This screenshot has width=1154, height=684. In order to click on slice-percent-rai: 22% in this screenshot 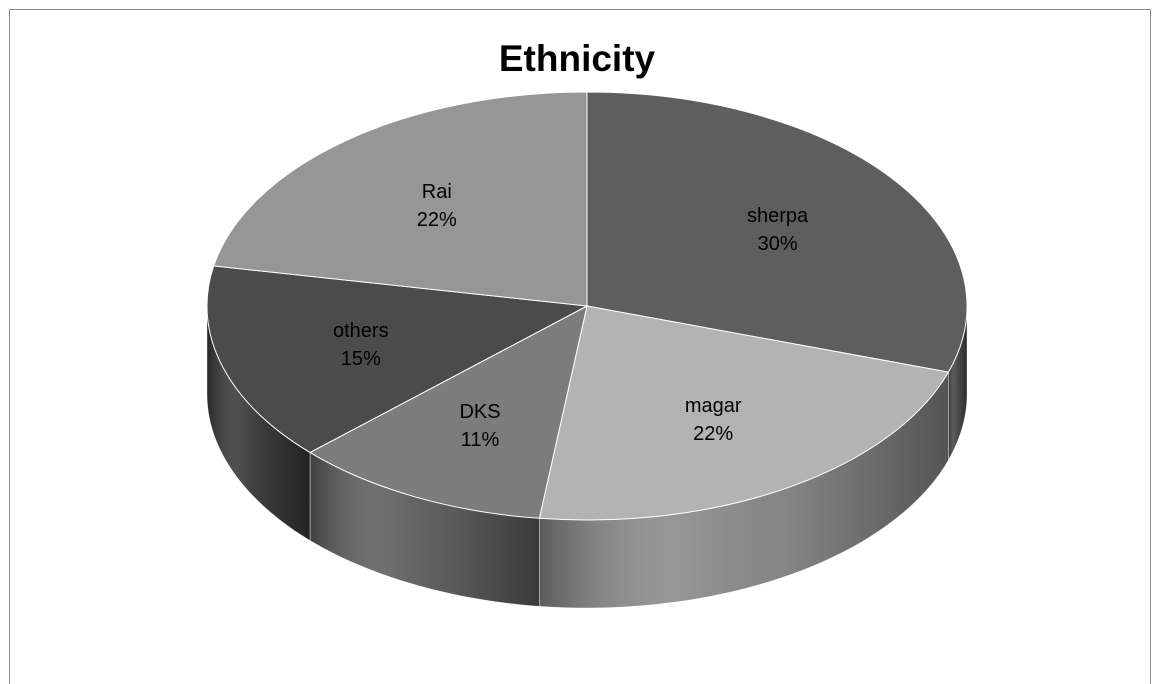, I will do `click(437, 220)`.